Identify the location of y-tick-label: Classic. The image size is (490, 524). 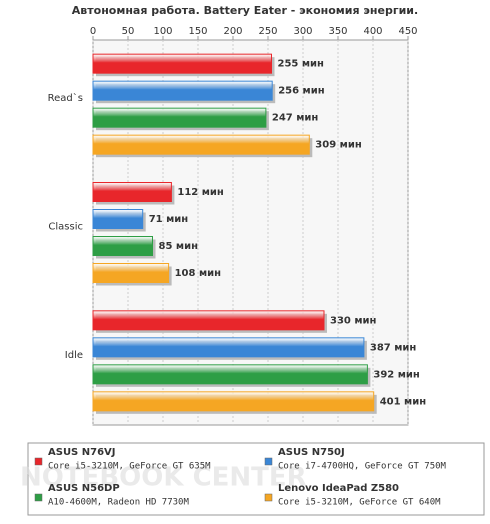
(65, 227).